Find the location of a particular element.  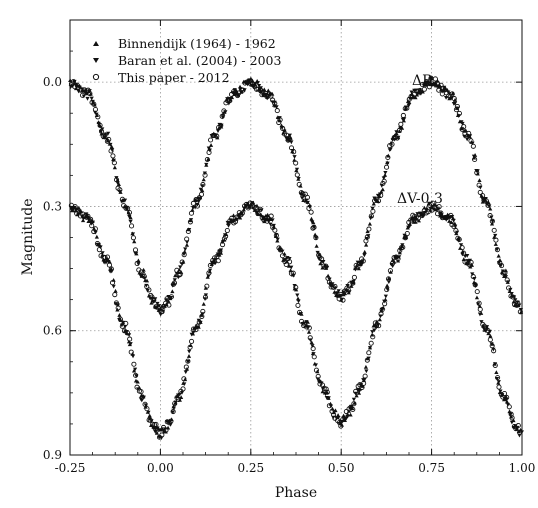

x-tick-label: 0.00 is located at coordinates (160, 468).